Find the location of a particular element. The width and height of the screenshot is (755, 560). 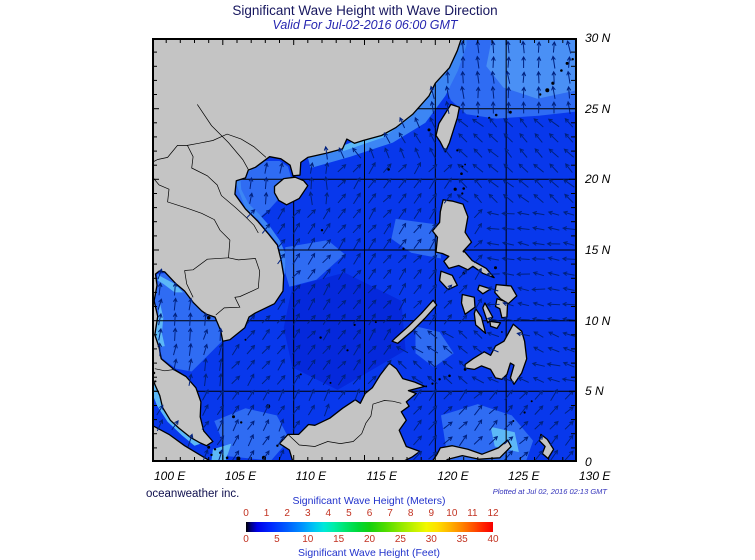

chart-subtitle: Valid For Jul-02-2016 06:00 GMT is located at coordinates (365, 25).